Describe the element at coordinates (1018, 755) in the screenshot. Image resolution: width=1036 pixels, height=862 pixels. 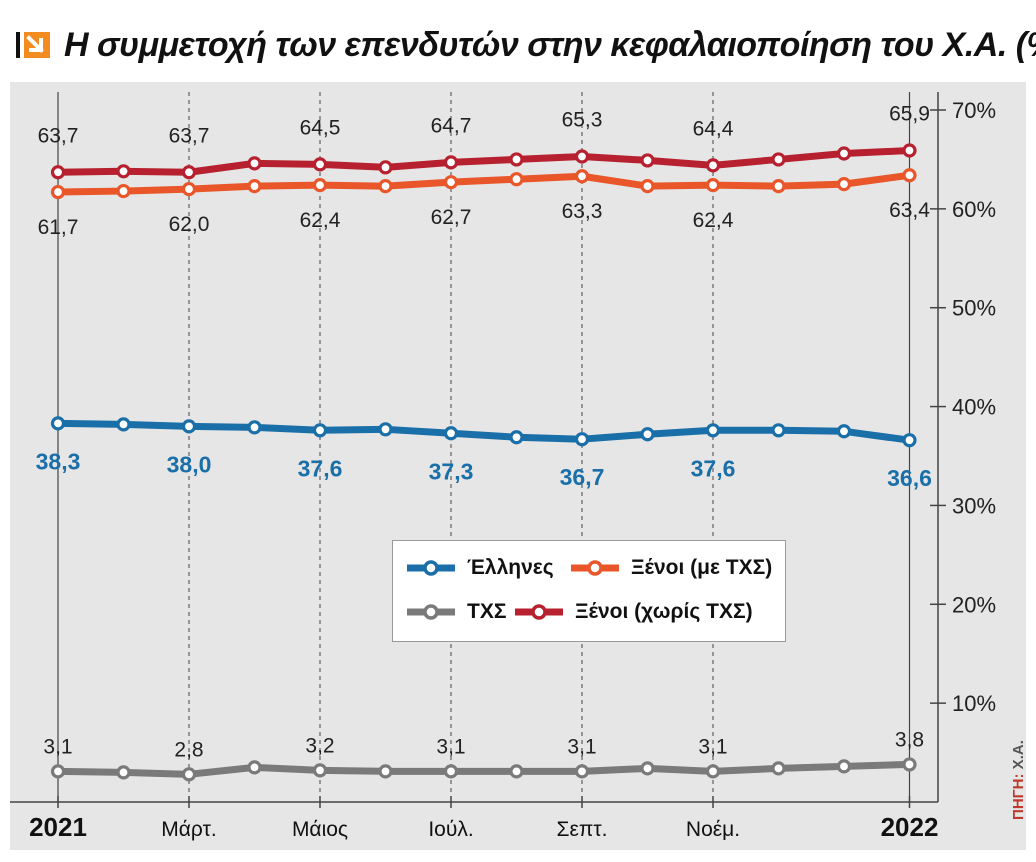
I see `source-value: Χ.Α.` at that location.